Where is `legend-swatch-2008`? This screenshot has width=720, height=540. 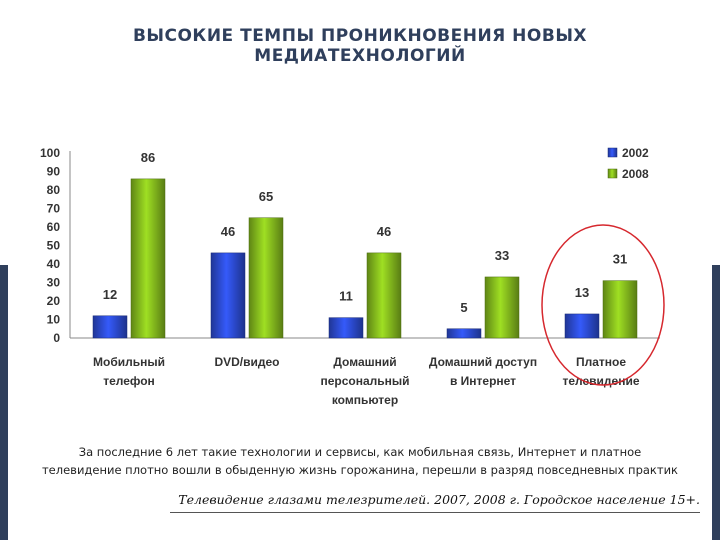 legend-swatch-2008 is located at coordinates (612, 173).